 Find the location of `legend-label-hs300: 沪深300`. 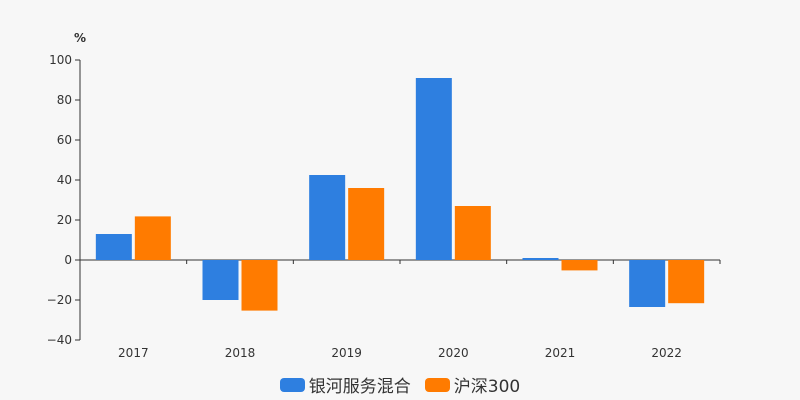

legend-label-hs300: 沪深300 is located at coordinates (487, 387).